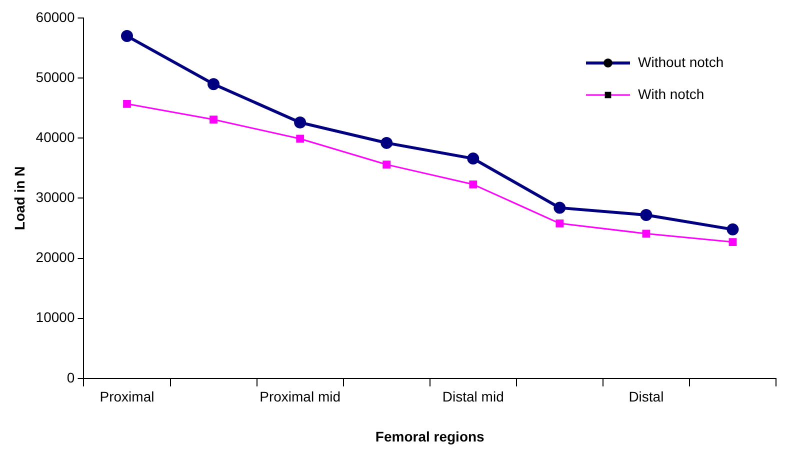  What do you see at coordinates (300, 396) in the screenshot?
I see `x-tick-label: Proximal mid` at bounding box center [300, 396].